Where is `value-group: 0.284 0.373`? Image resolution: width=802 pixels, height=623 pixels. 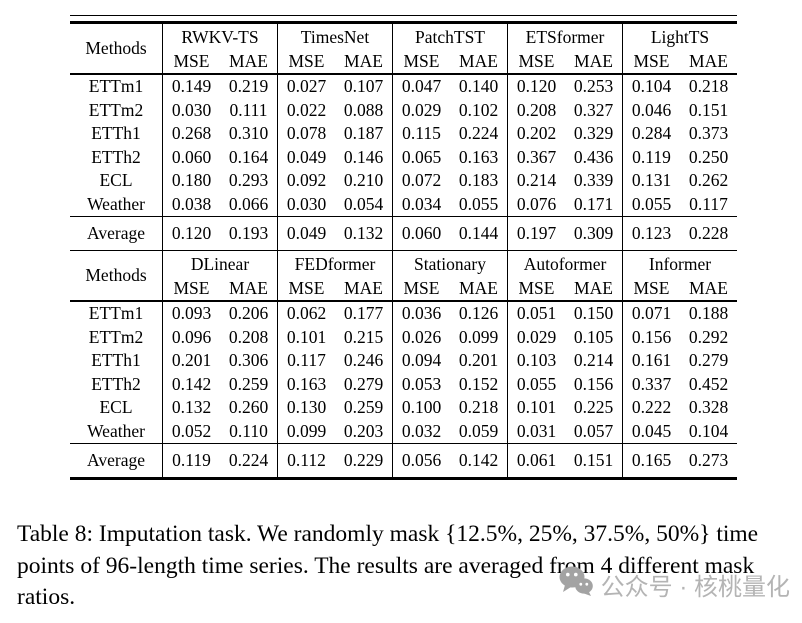
value-group: 0.284 0.373 is located at coordinates (679, 134).